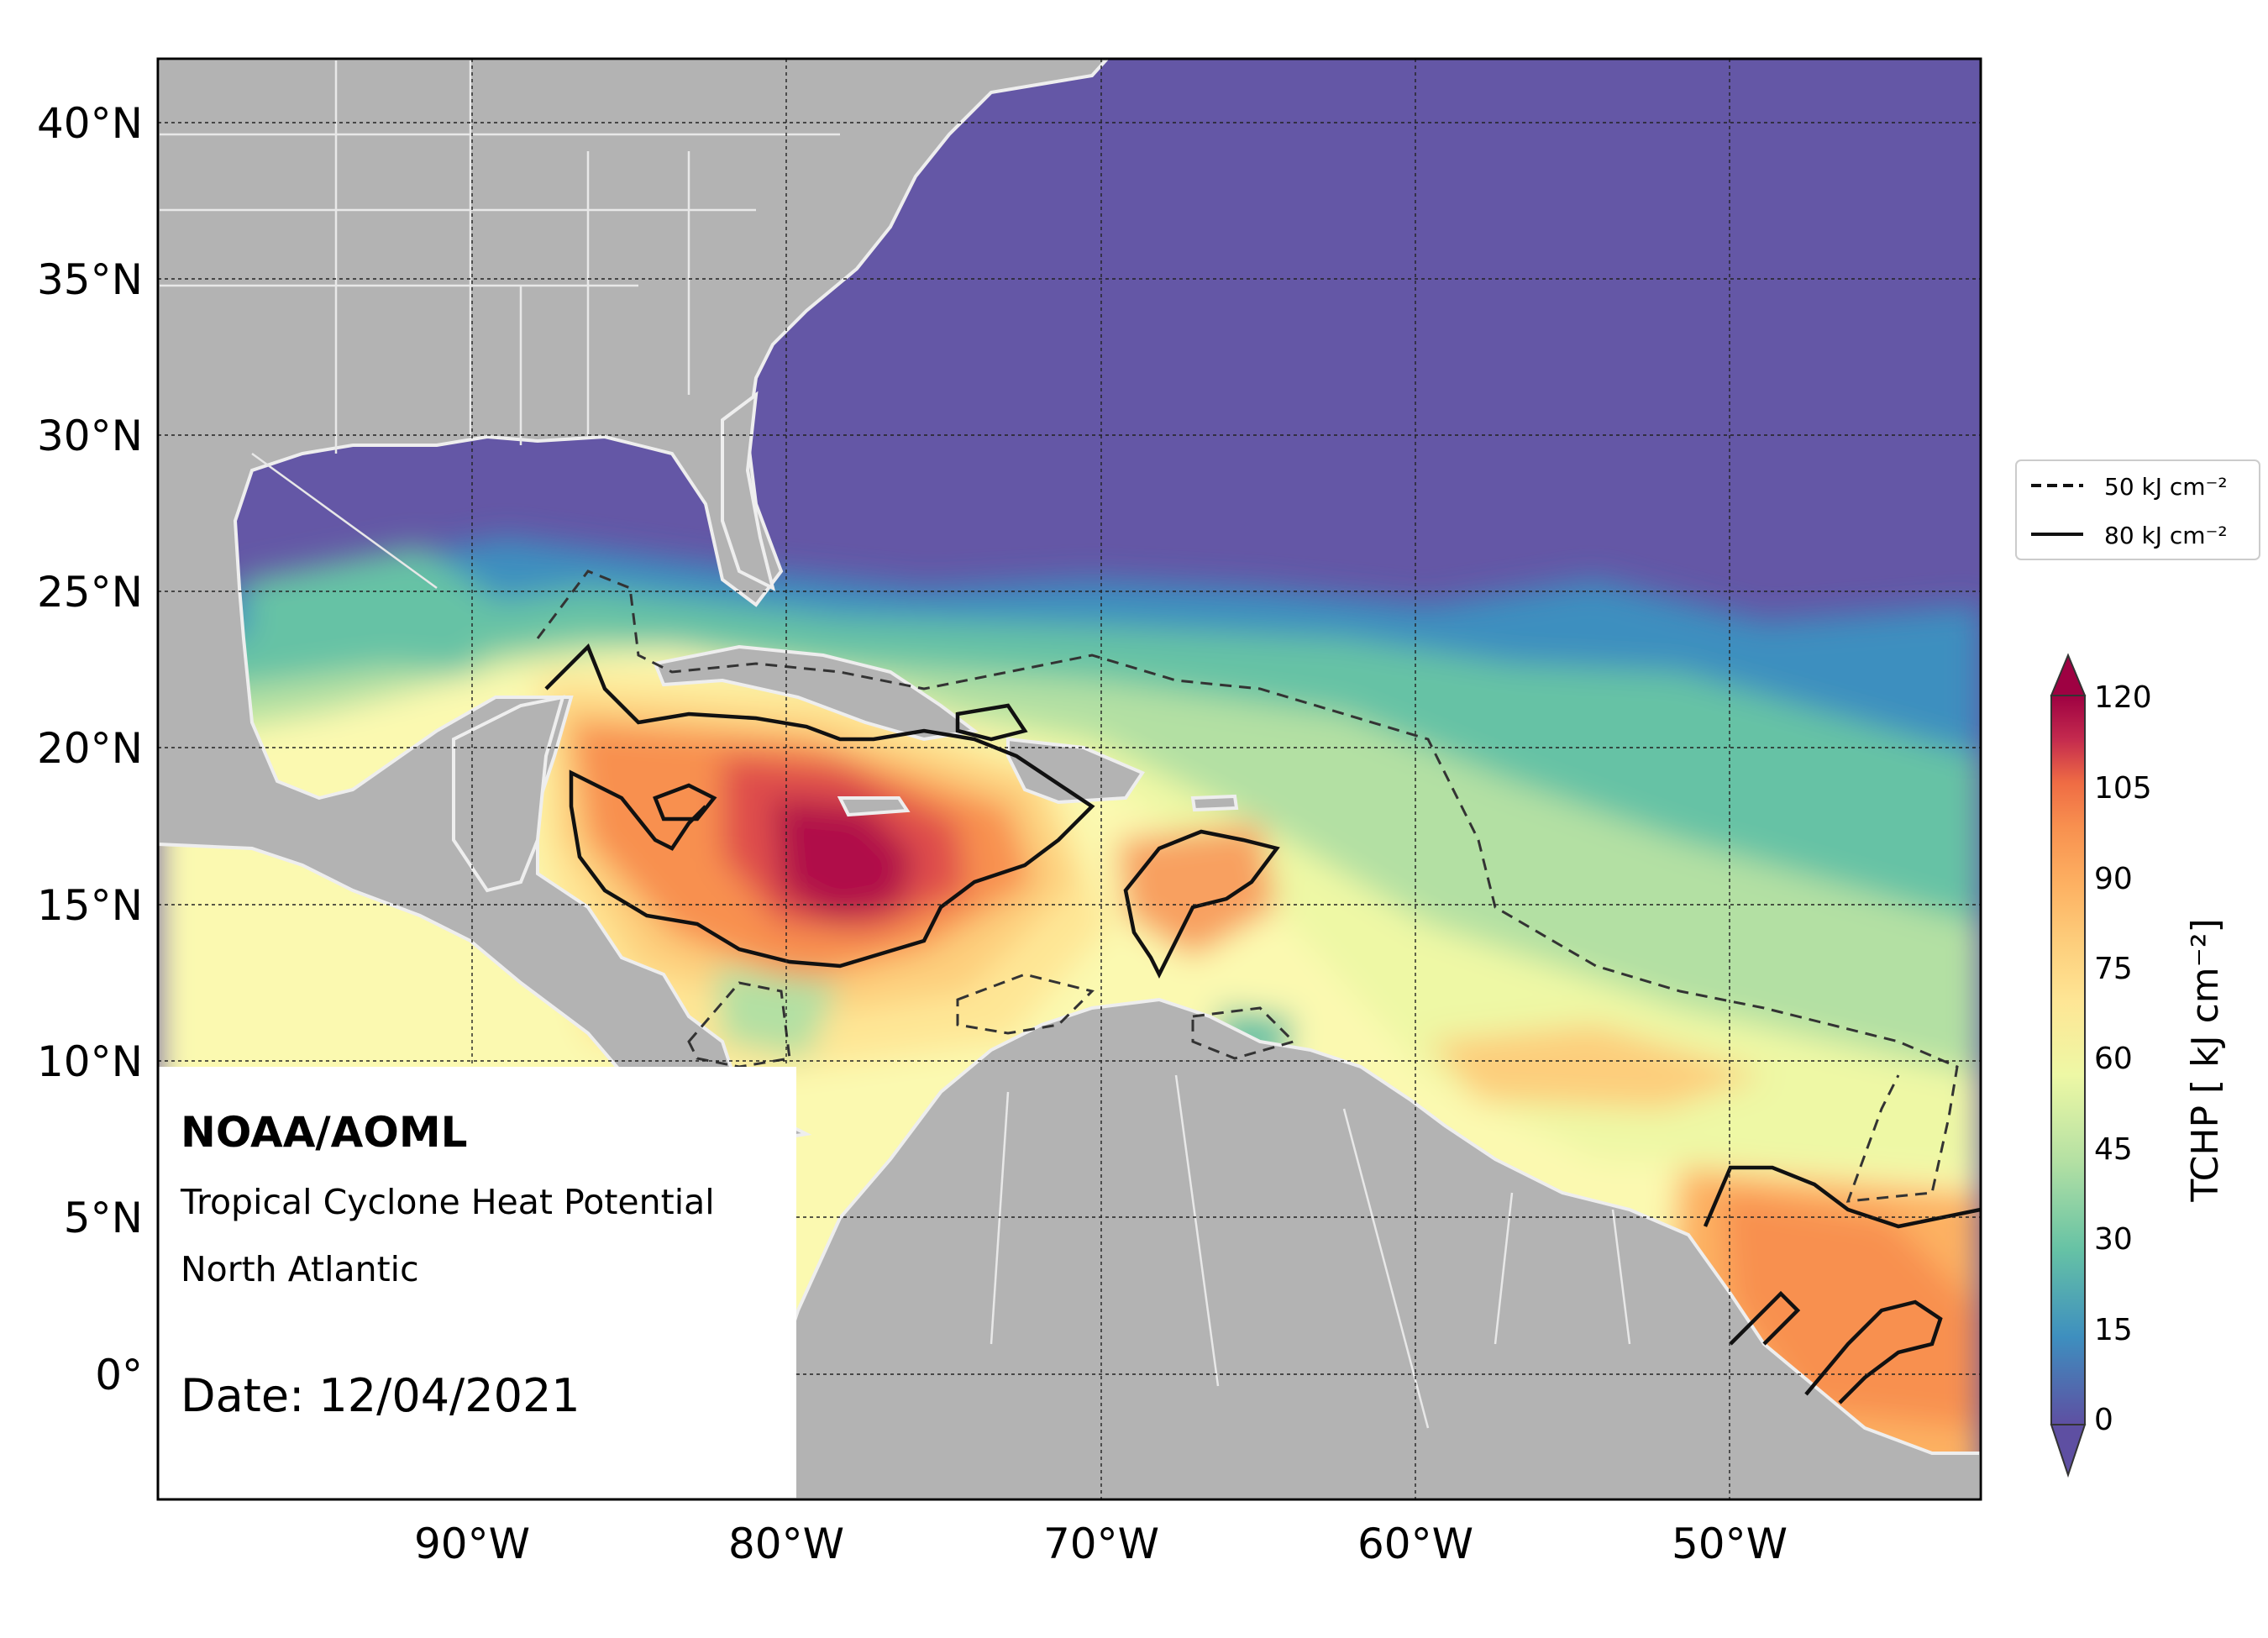 Image resolution: width=2268 pixels, height=1638 pixels. What do you see at coordinates (472, 1544) in the screenshot?
I see `lon-tick-90w: 90°W` at bounding box center [472, 1544].